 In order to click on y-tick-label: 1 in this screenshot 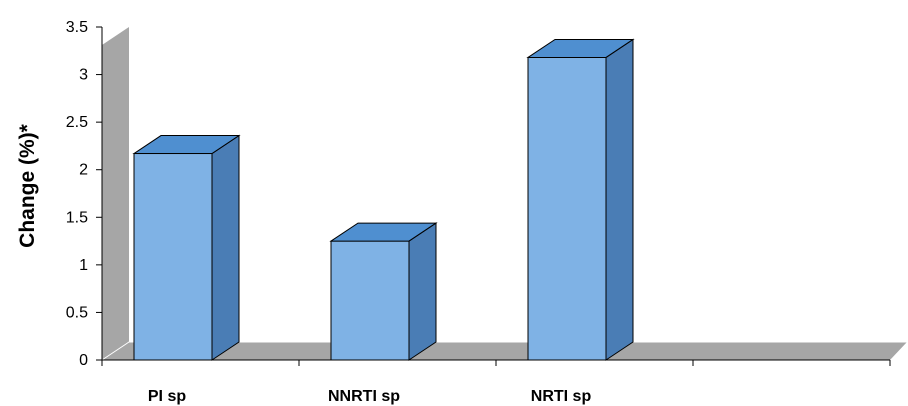, I will do `click(83, 265)`.